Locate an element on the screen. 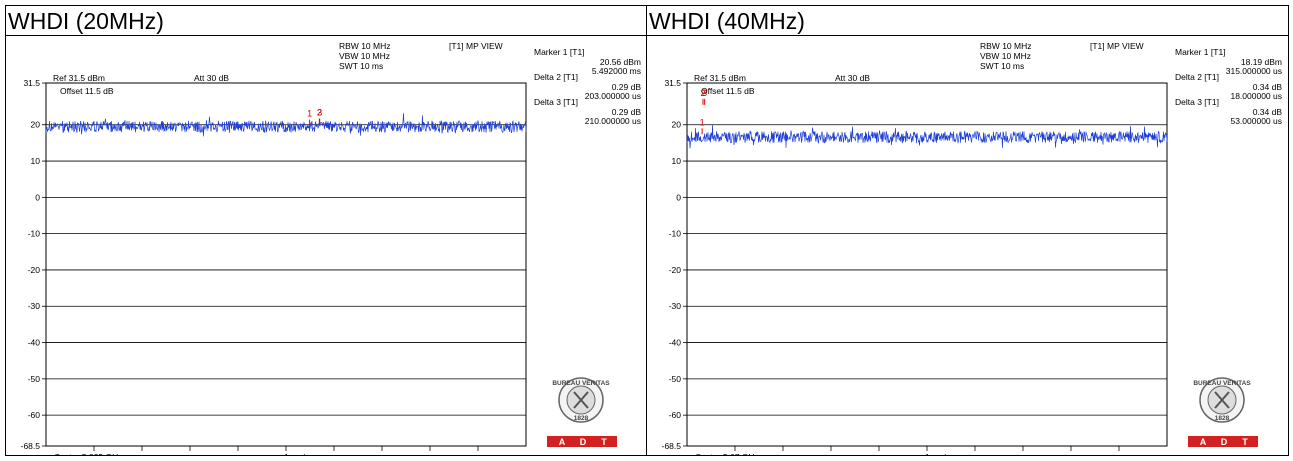 The image size is (1293, 461). marker-readout-time: 53.000000 us is located at coordinates (1256, 121).